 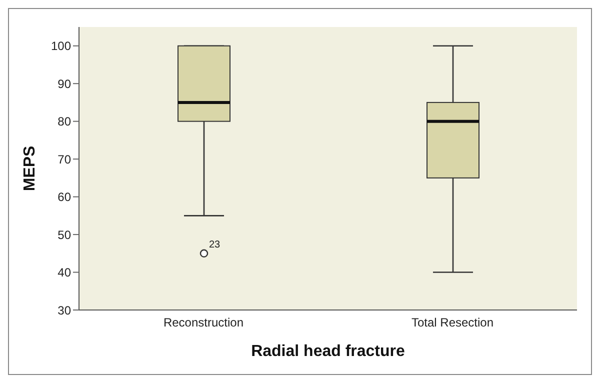 What do you see at coordinates (65, 273) in the screenshot?
I see `y-tick-label: 40` at bounding box center [65, 273].